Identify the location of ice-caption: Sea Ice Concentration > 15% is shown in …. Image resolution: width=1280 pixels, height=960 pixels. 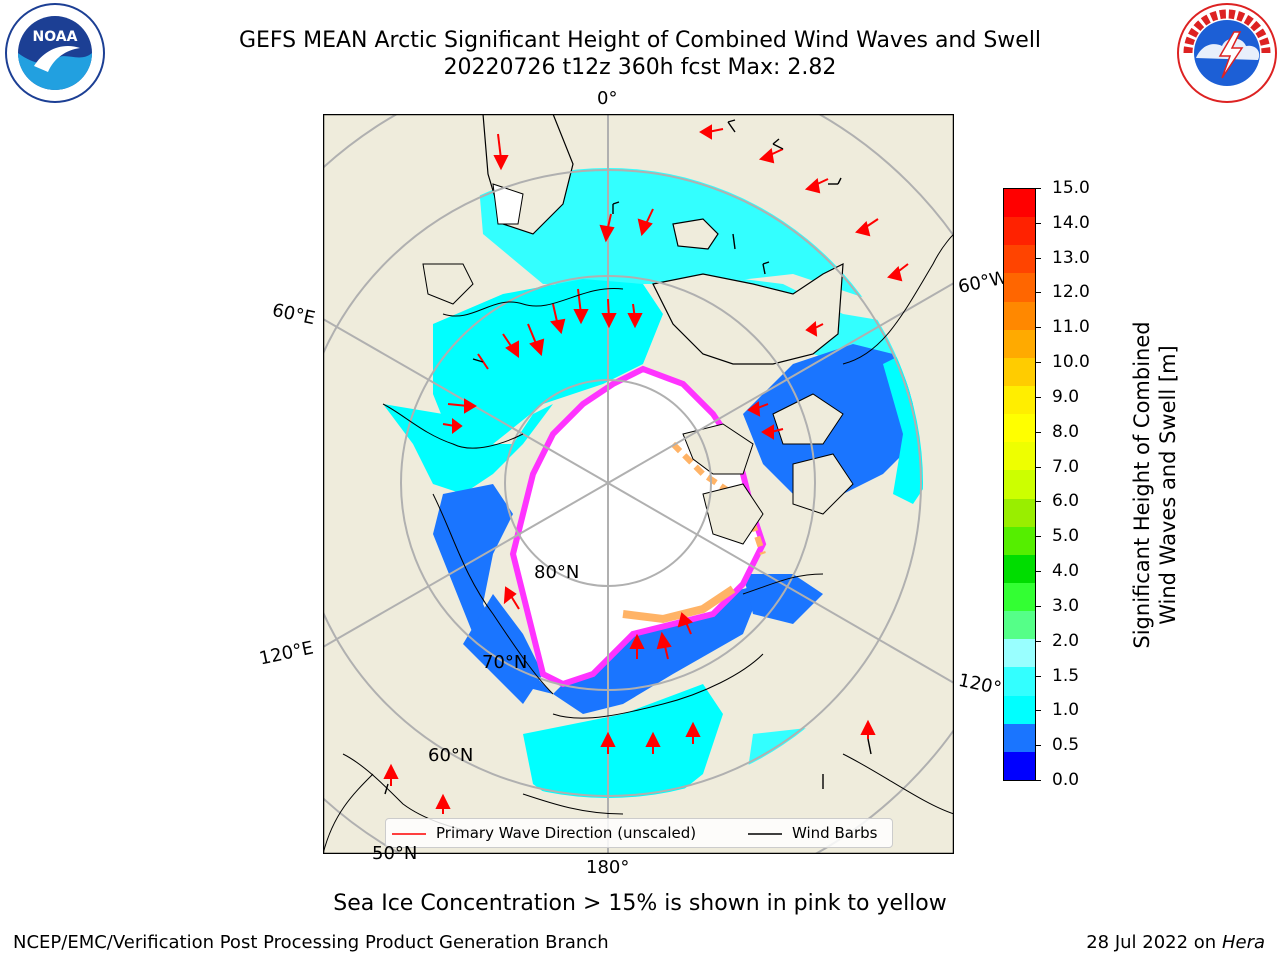
(640, 903).